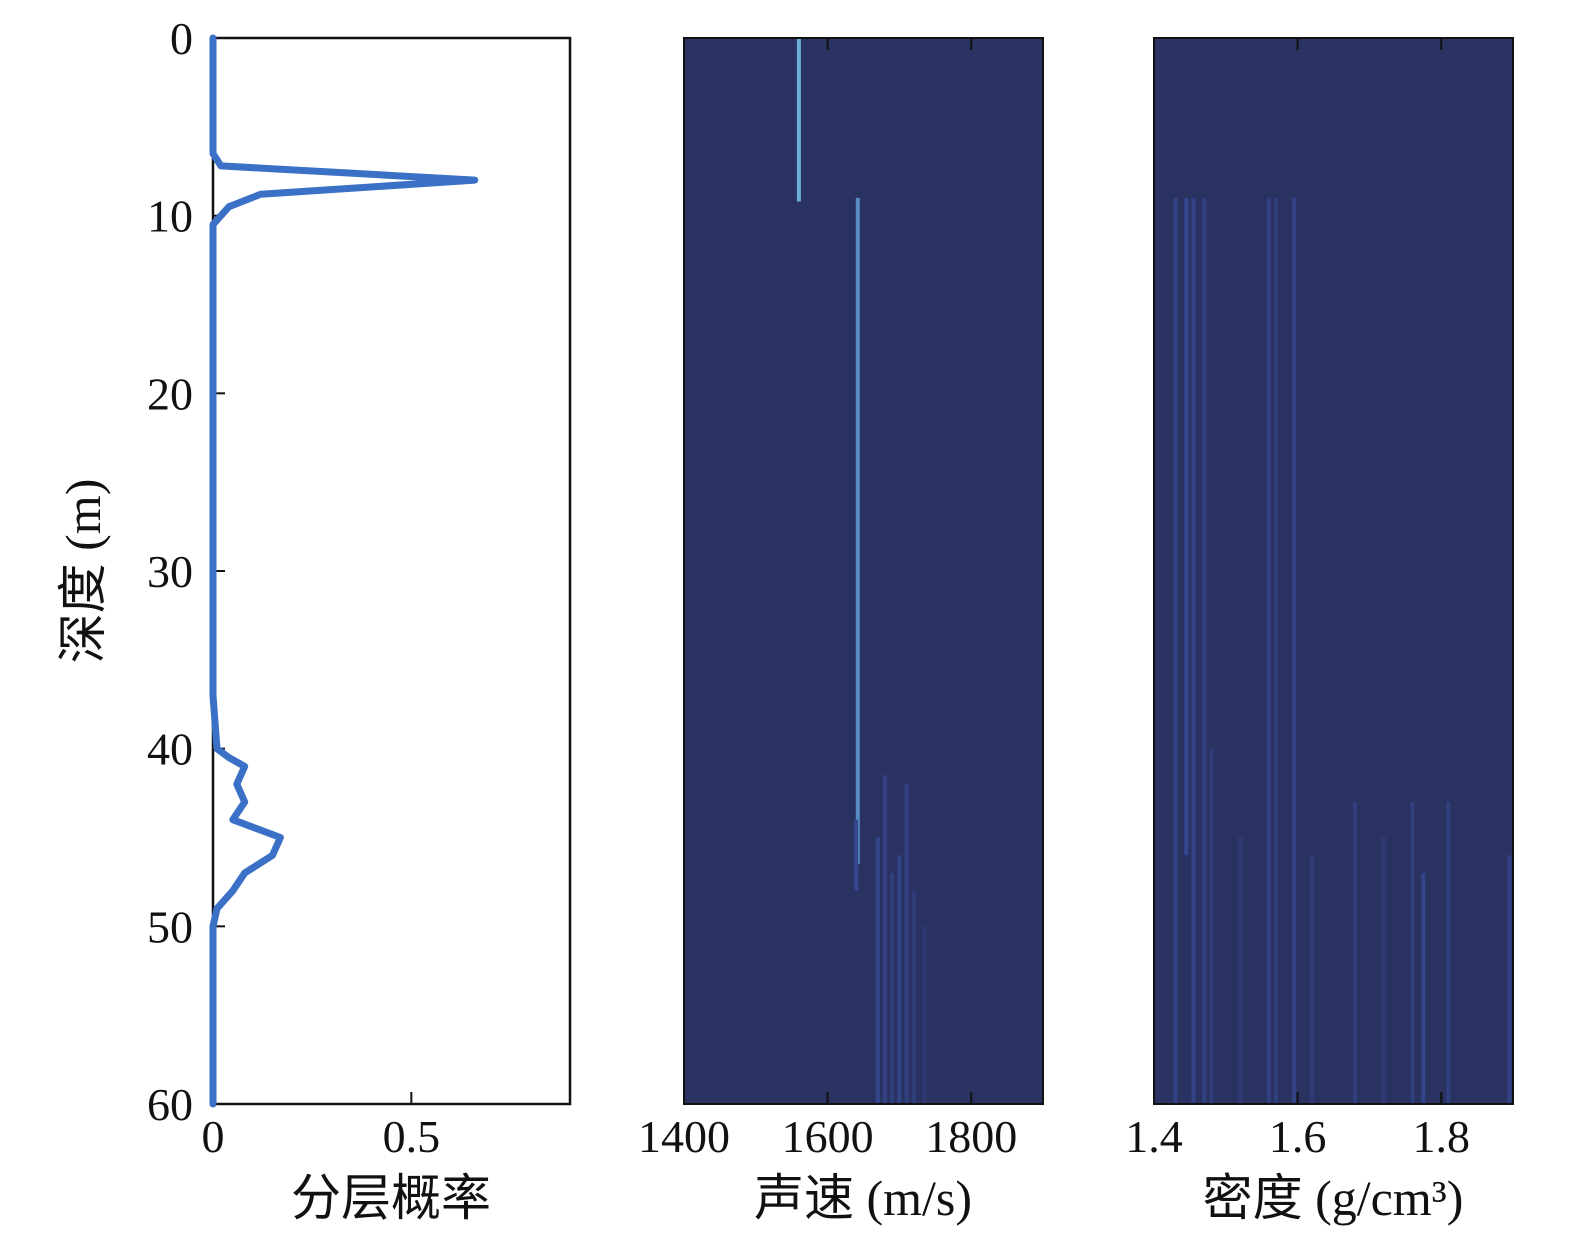 The height and width of the screenshot is (1238, 1575). I want to click on density-x-axis-label: 密度 (g/cm³), so click(1333, 1198).